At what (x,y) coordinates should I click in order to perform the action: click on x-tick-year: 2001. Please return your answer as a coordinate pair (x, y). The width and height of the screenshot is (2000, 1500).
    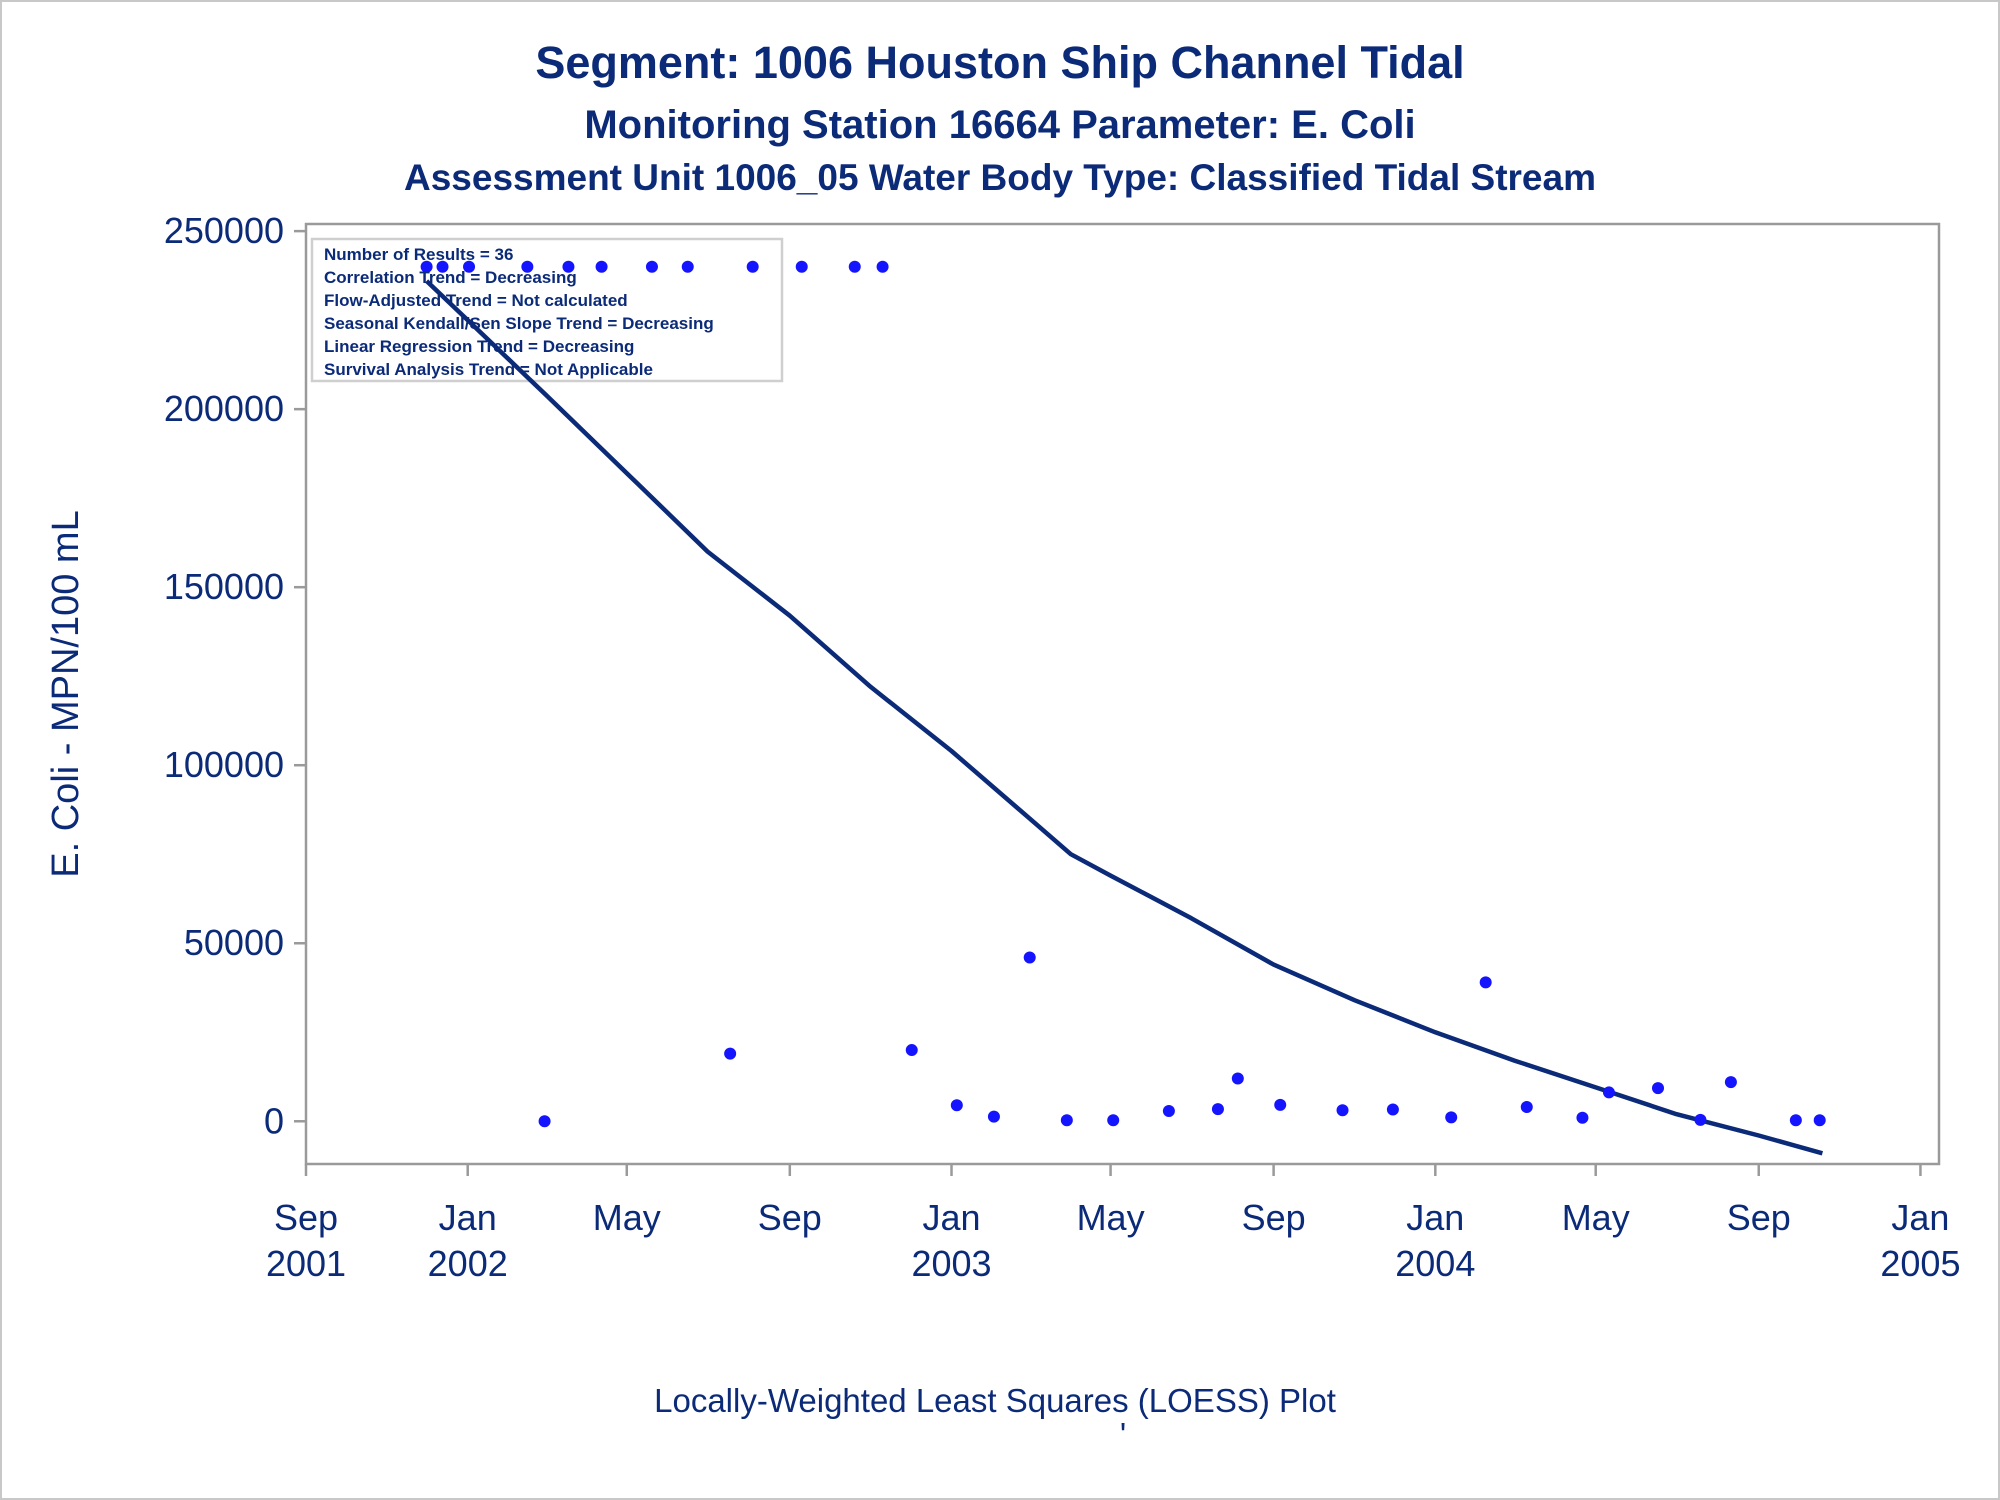
    Looking at the image, I should click on (306, 1263).